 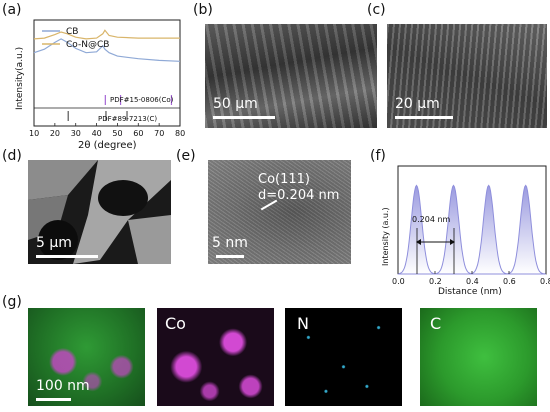 What do you see at coordinates (87, 45) in the screenshot?
I see `legend-conc-label: Co-N@CB` at bounding box center [87, 45].